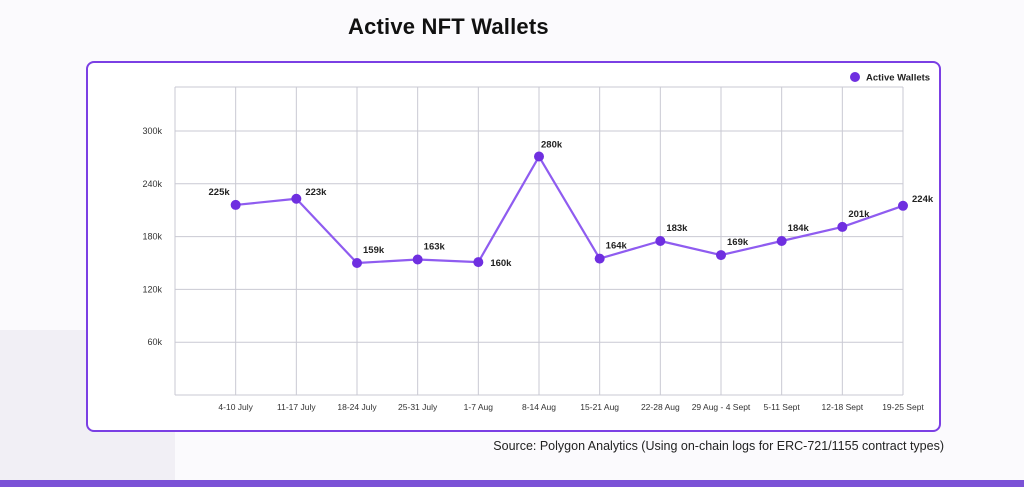 Image resolution: width=1024 pixels, height=487 pixels. What do you see at coordinates (154, 342) in the screenshot?
I see `y-tick-label: 60k` at bounding box center [154, 342].